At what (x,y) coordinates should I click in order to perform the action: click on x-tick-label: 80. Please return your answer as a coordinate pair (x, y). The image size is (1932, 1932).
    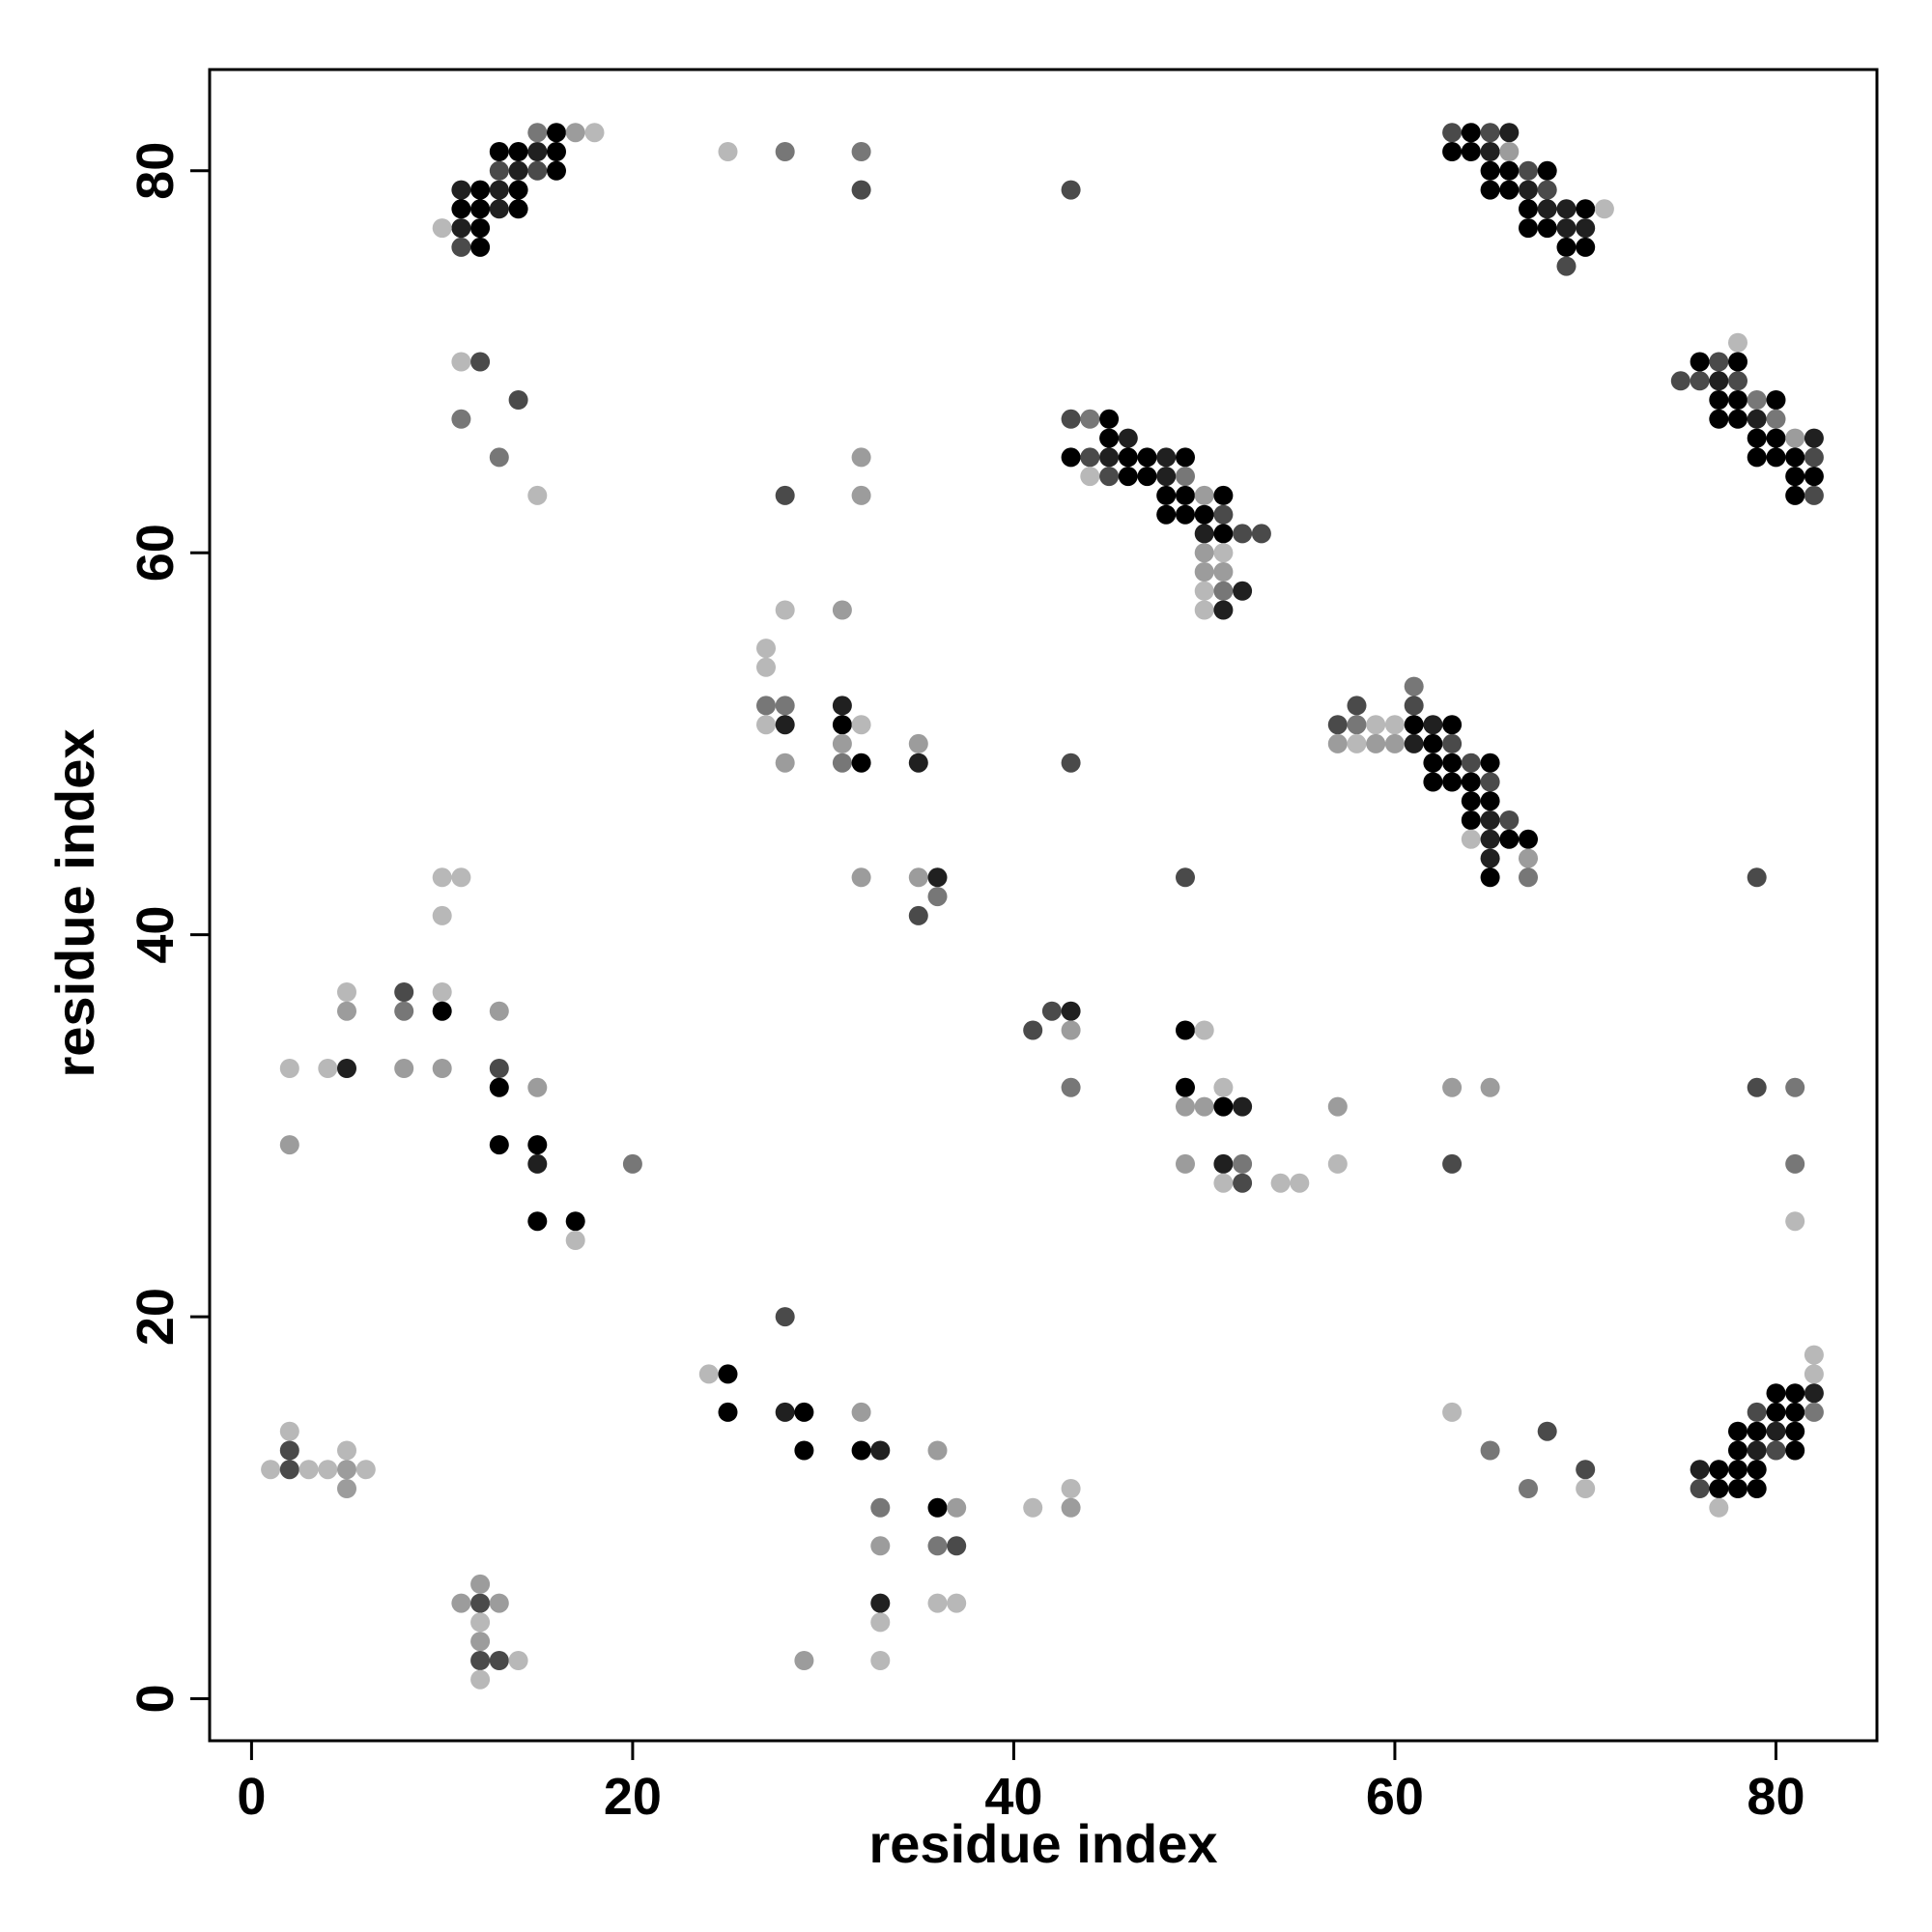
    Looking at the image, I should click on (1775, 1797).